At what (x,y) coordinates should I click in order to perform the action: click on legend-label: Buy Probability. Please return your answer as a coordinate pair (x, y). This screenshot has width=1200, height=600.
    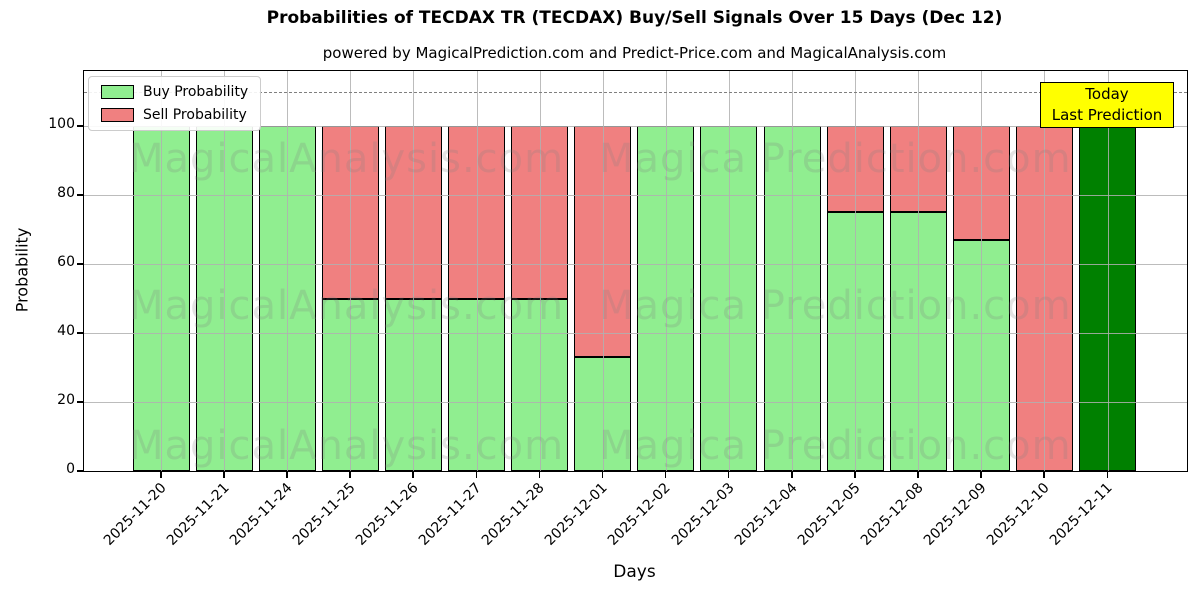
    Looking at the image, I should click on (196, 92).